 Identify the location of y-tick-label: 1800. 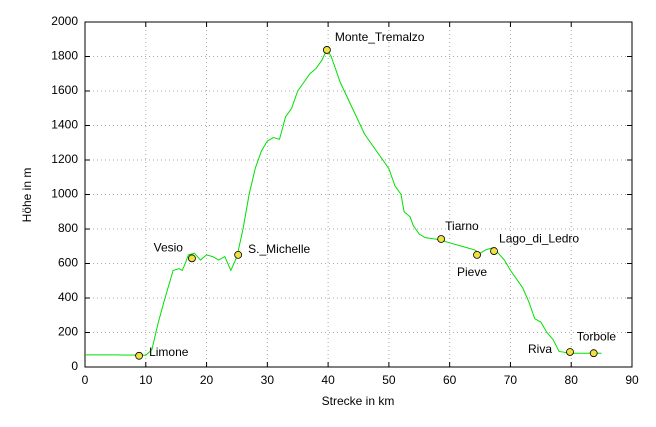
(64, 56).